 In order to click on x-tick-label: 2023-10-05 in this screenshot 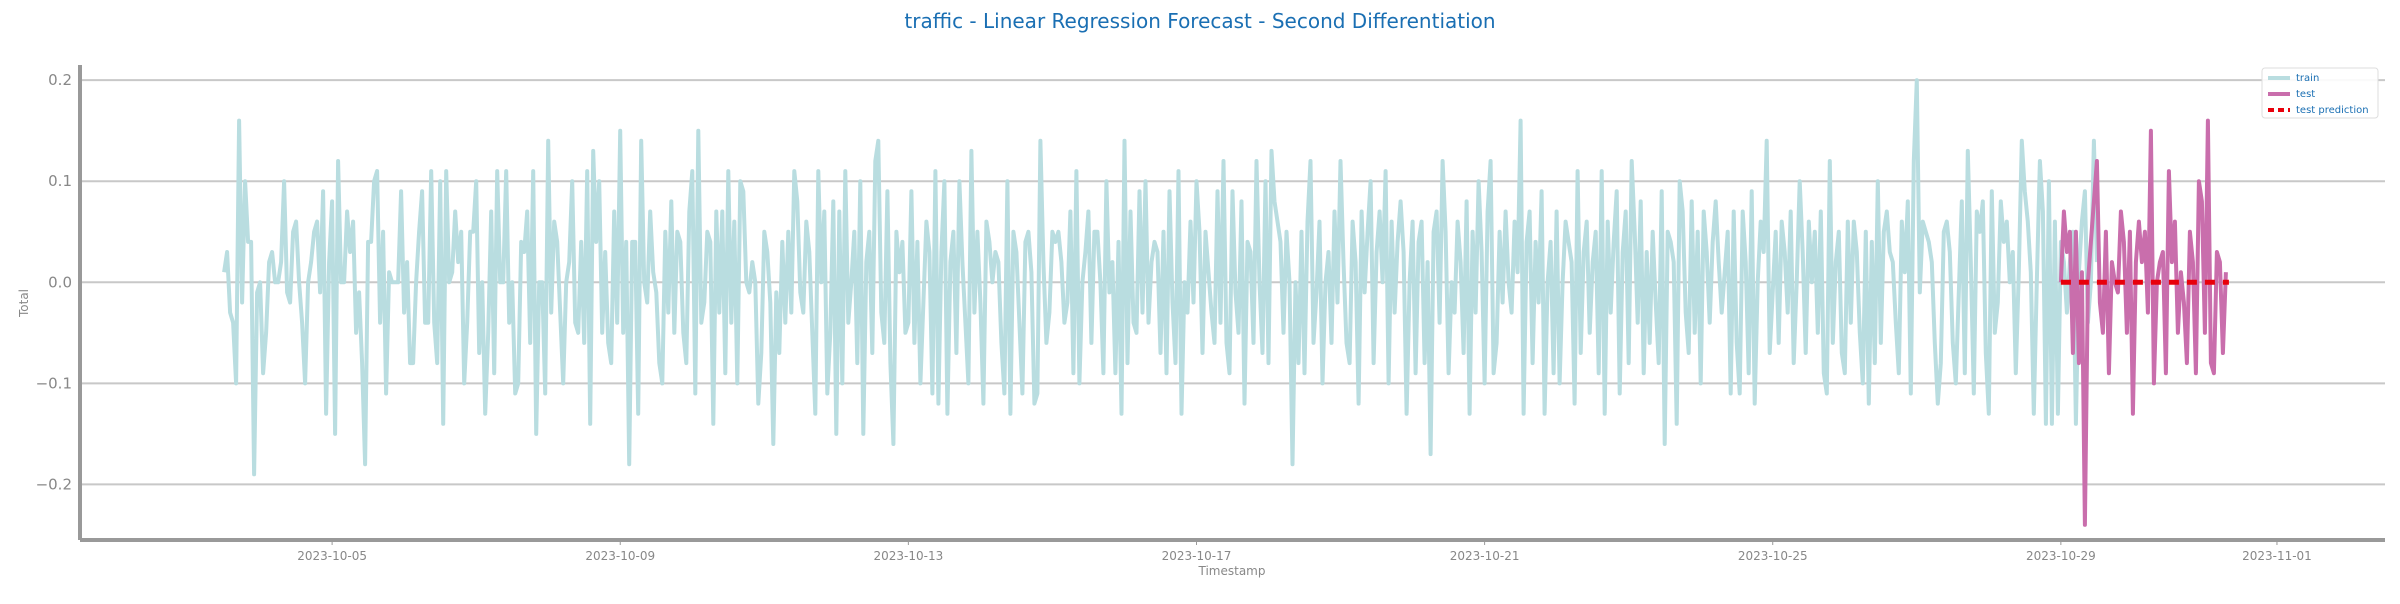, I will do `click(332, 556)`.